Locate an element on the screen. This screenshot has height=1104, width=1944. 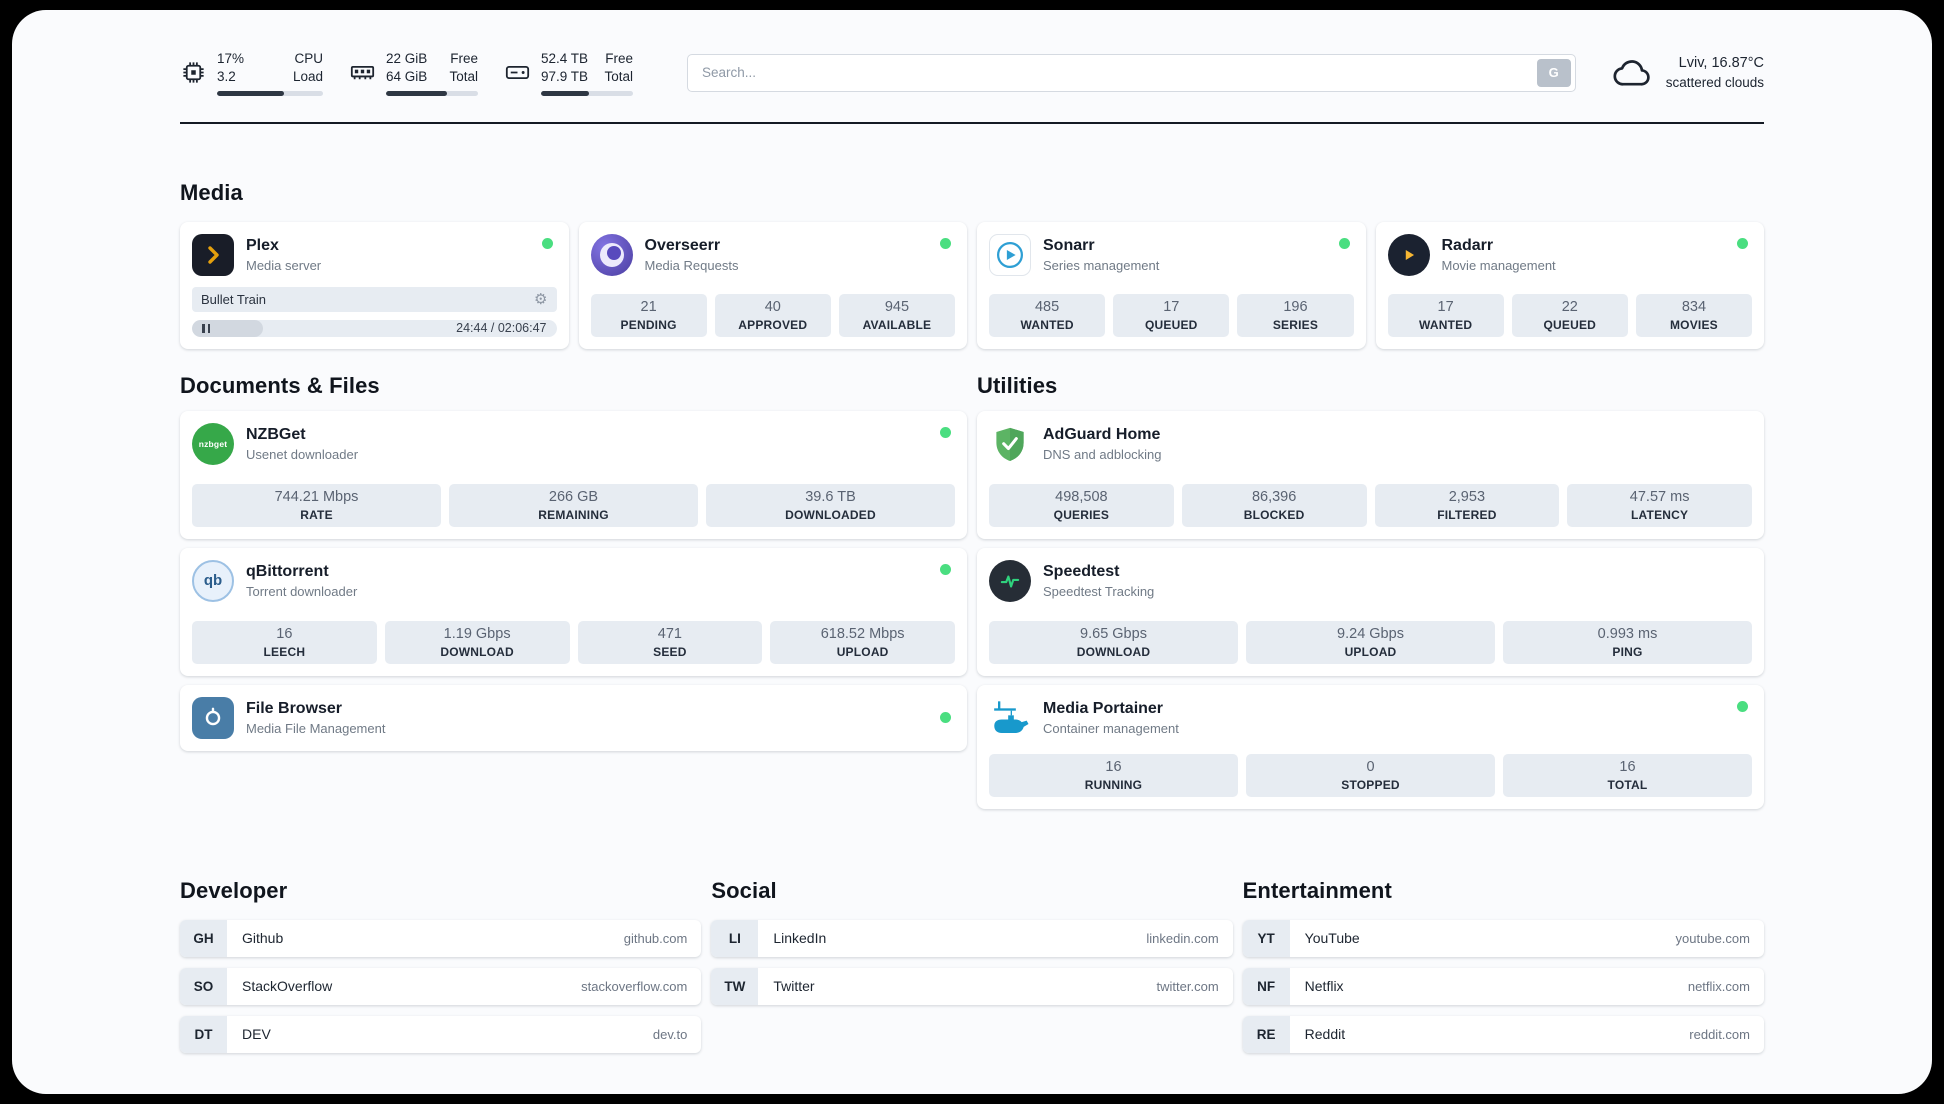
service-card-filebrowser: File Browser Media File Management is located at coordinates (573, 717).